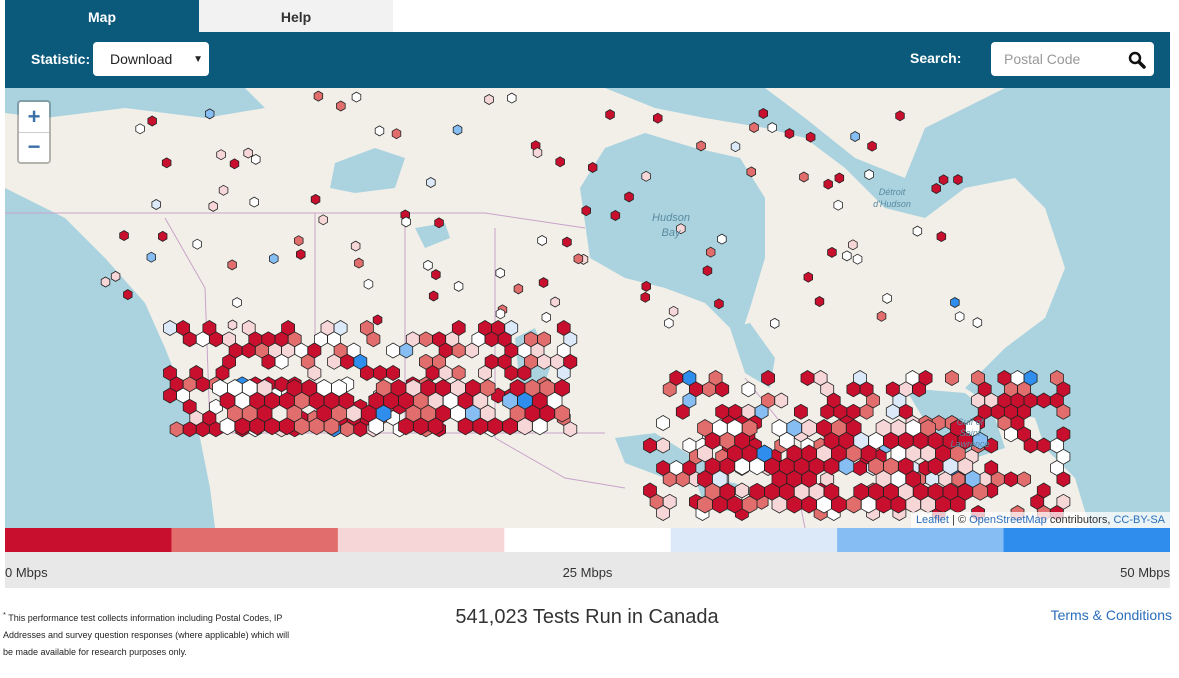 Image resolution: width=1179 pixels, height=678 pixels. Describe the element at coordinates (296, 16) in the screenshot. I see `help-tab: Help` at that location.